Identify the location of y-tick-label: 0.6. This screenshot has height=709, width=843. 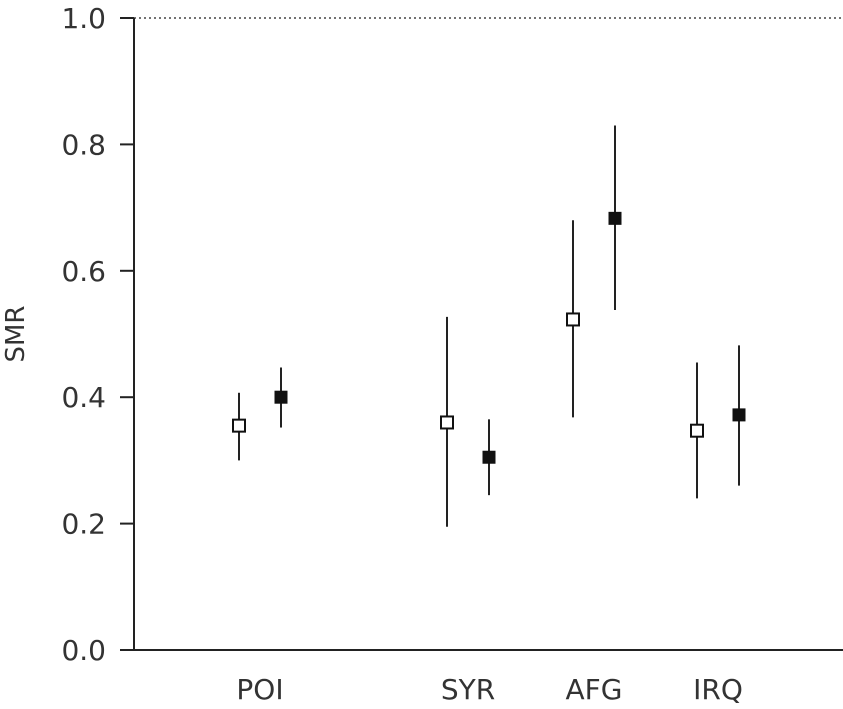
(83, 271).